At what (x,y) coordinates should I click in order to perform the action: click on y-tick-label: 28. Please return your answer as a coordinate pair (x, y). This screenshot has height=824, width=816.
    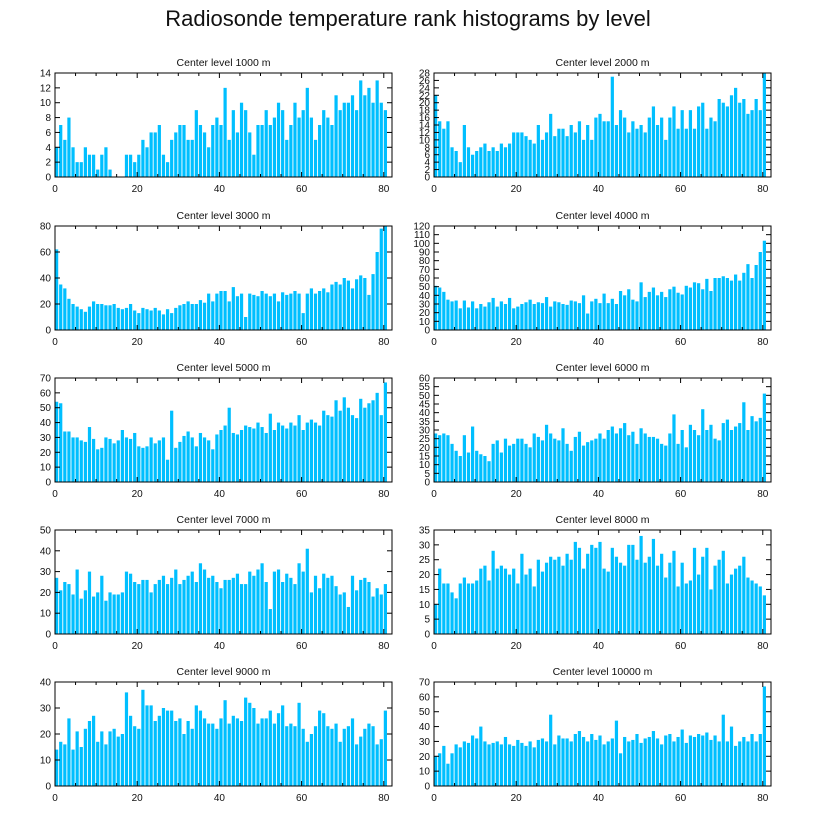
    Looking at the image, I should click on (425, 74).